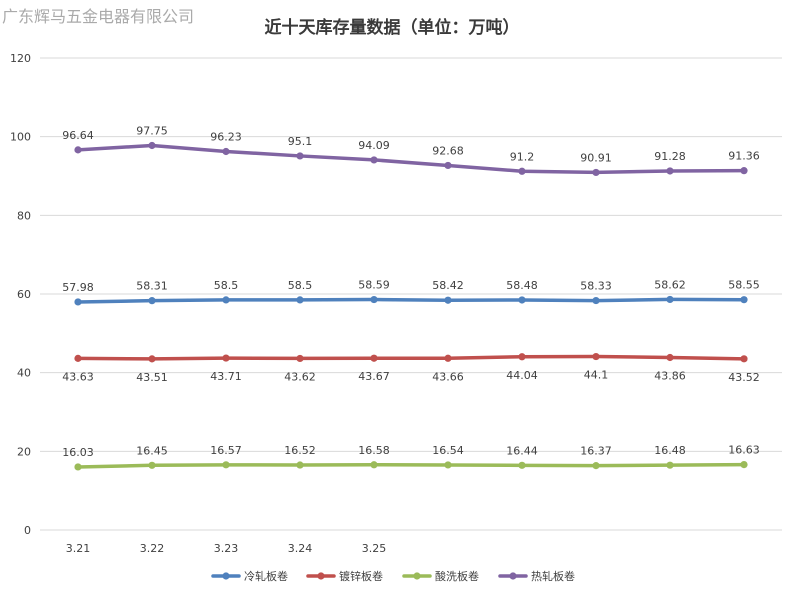 The height and width of the screenshot is (595, 801). Describe the element at coordinates (226, 450) in the screenshot. I see `data-label: 16.57` at that location.